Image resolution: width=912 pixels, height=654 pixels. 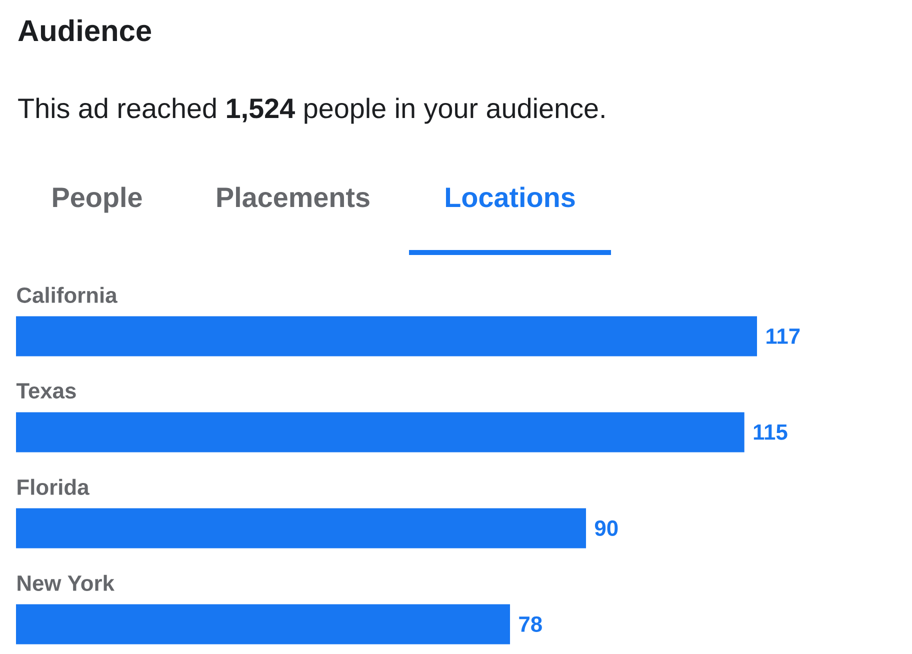 I want to click on text: Placements, so click(x=293, y=197).